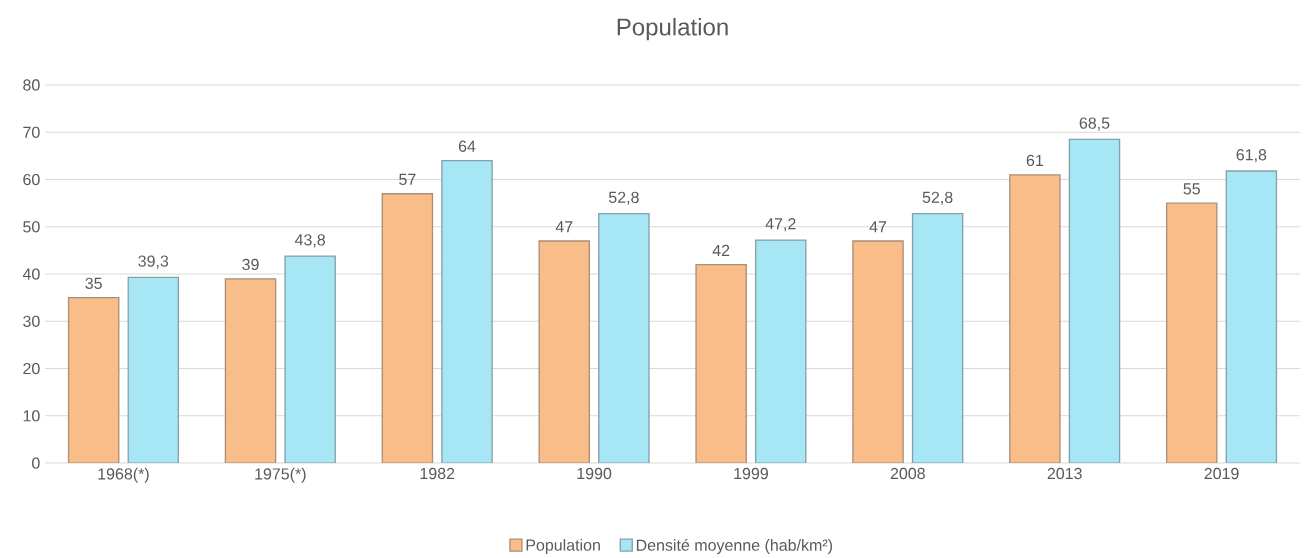  I want to click on data-label: 43,8, so click(309, 241).